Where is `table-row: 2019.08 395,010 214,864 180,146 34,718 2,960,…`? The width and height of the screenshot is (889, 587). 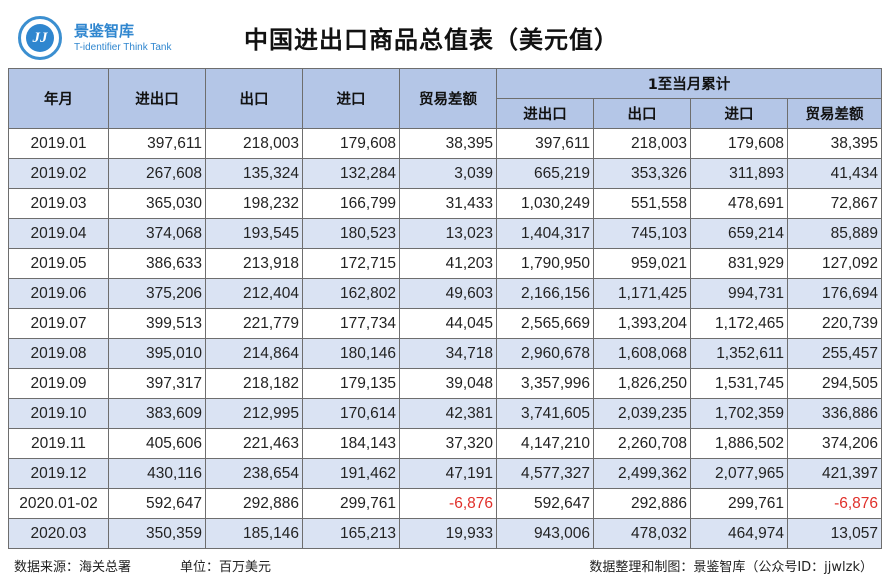
table-row: 2019.08 395,010 214,864 180,146 34,718 2,960,… is located at coordinates (445, 353).